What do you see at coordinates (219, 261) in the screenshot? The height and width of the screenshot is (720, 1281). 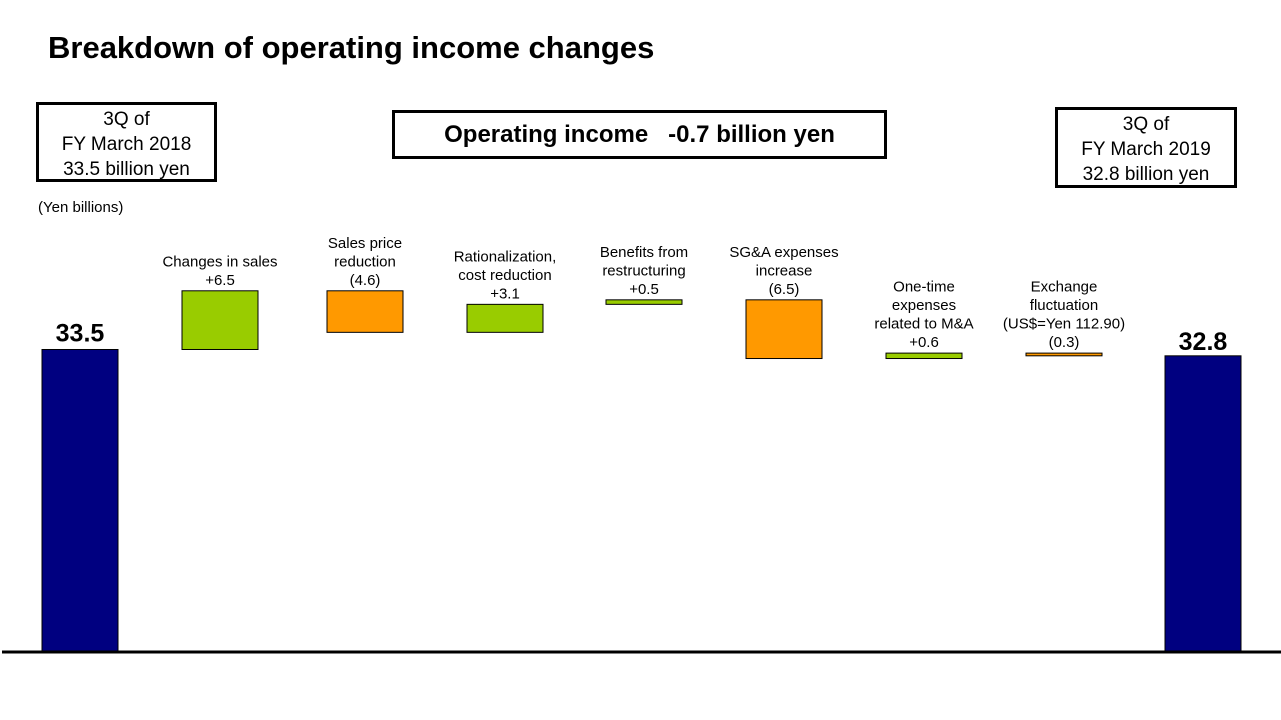 I see `step-label-line: Changes in sales` at bounding box center [219, 261].